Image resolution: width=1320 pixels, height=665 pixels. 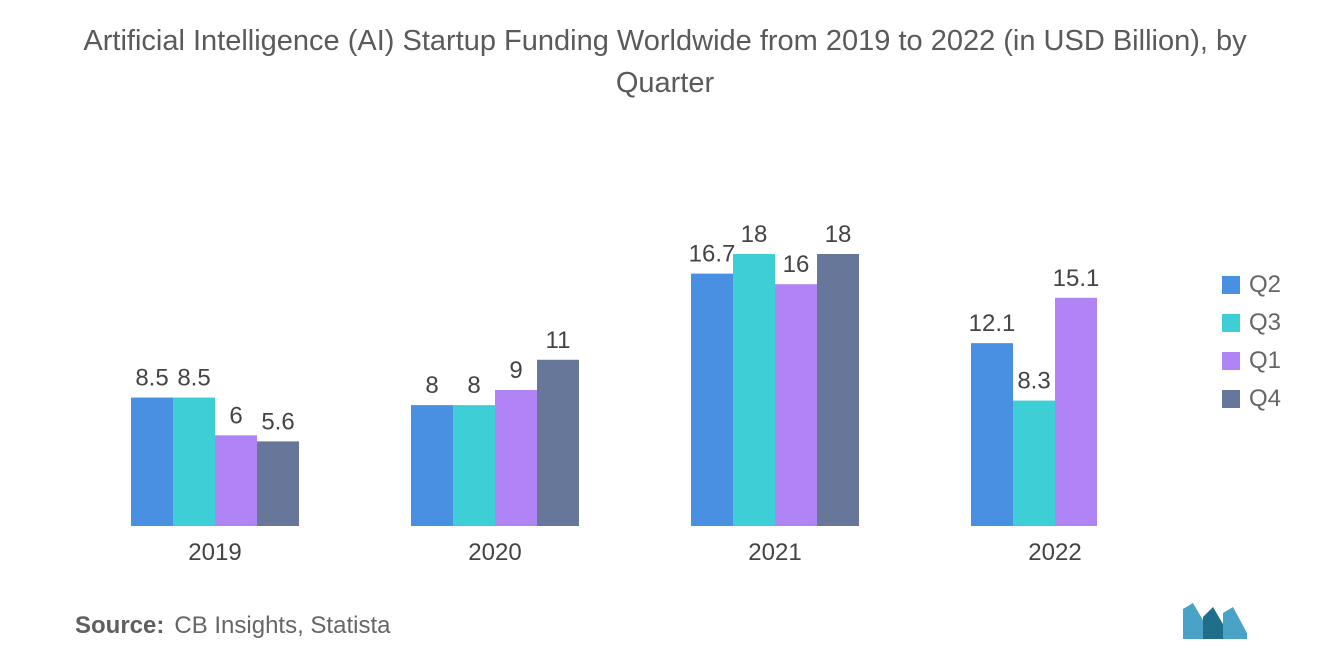 I want to click on source-note: Source: CB Insights, Statista, so click(x=232, y=626).